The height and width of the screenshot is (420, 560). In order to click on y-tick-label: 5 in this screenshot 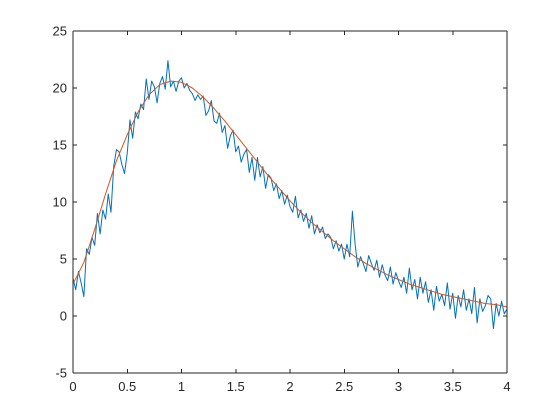, I will do `click(63, 259)`.